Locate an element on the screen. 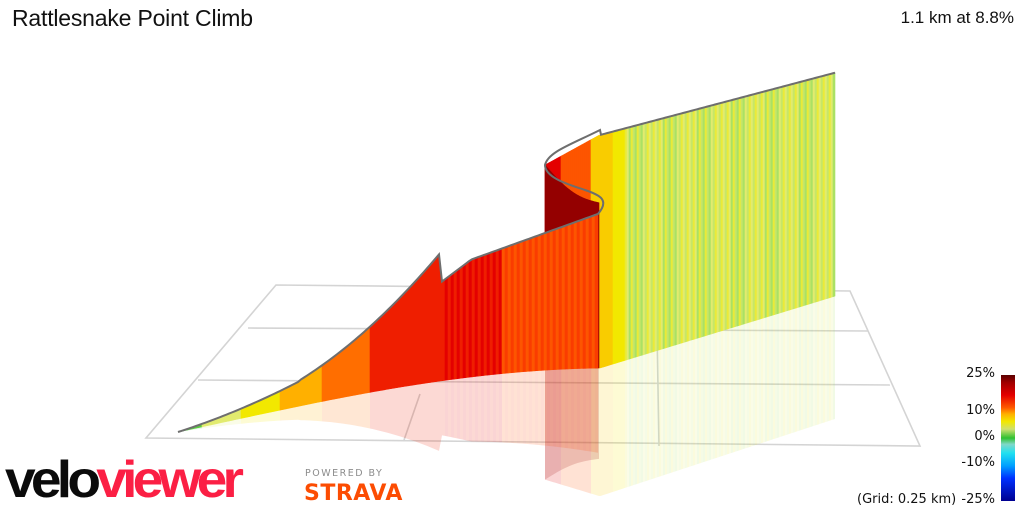 The height and width of the screenshot is (512, 1024). legend-label-25: 25% is located at coordinates (980, 373).